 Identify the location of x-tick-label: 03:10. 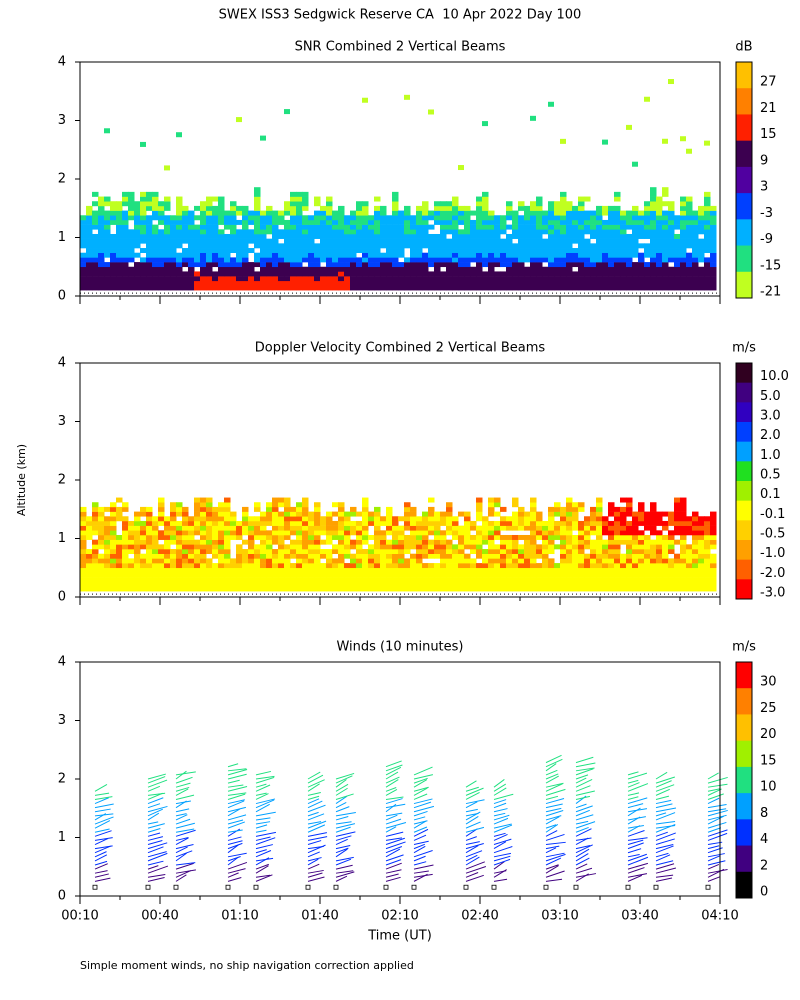
(559, 916).